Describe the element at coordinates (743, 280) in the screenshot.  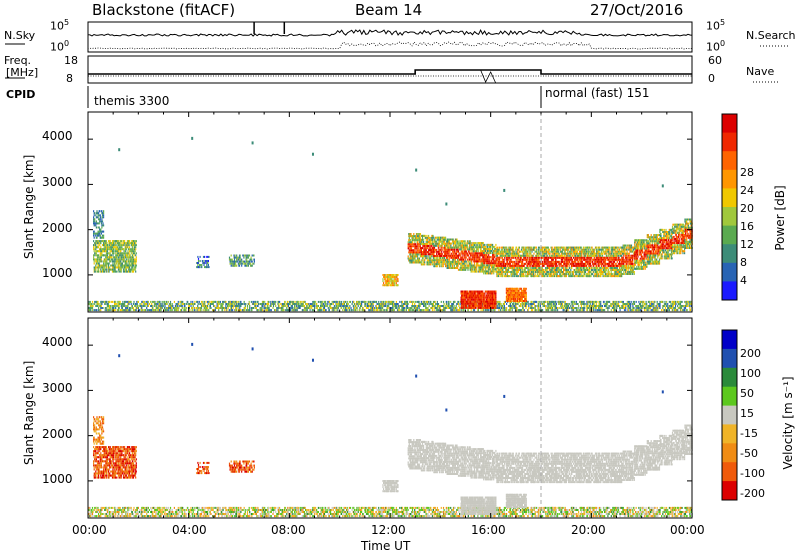
I see `power-cbar-tick-4: 4` at that location.